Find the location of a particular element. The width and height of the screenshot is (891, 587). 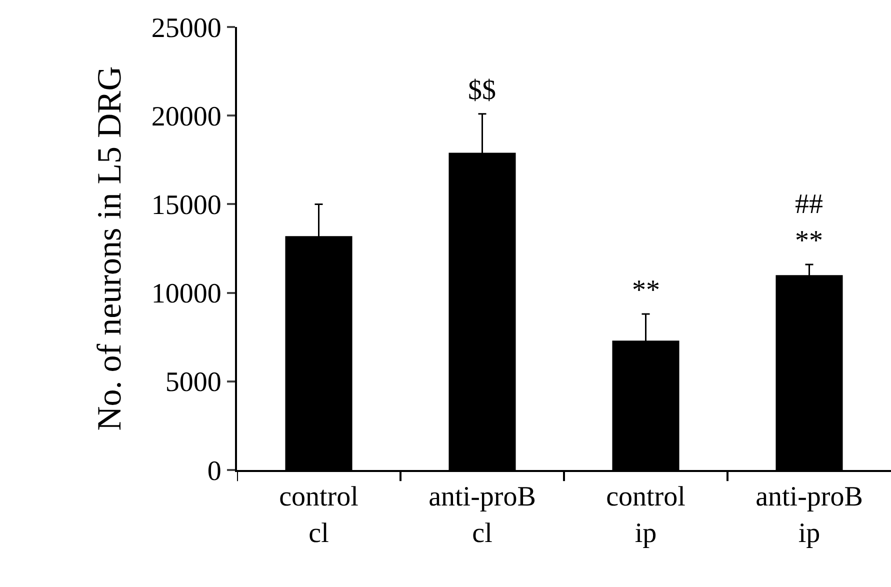

y-tick-label: 15000 is located at coordinates (186, 205).